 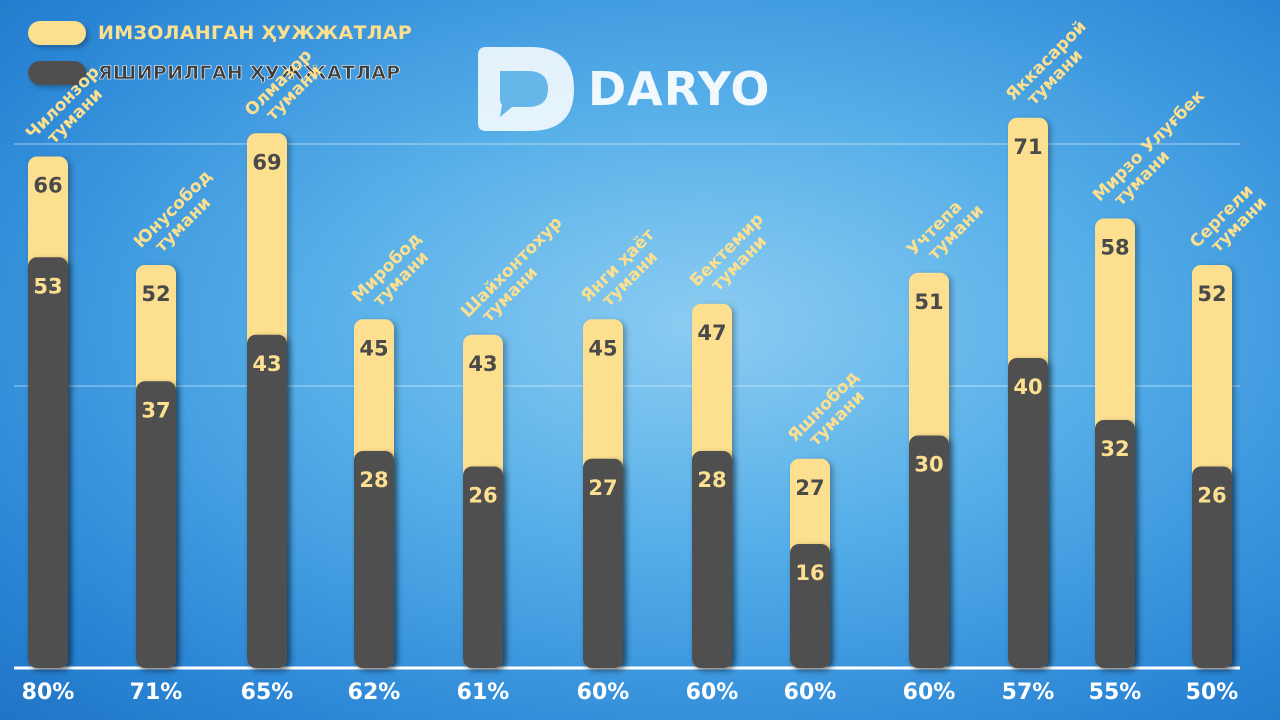 I want to click on data-label-signed: 58, so click(x=1114, y=248).